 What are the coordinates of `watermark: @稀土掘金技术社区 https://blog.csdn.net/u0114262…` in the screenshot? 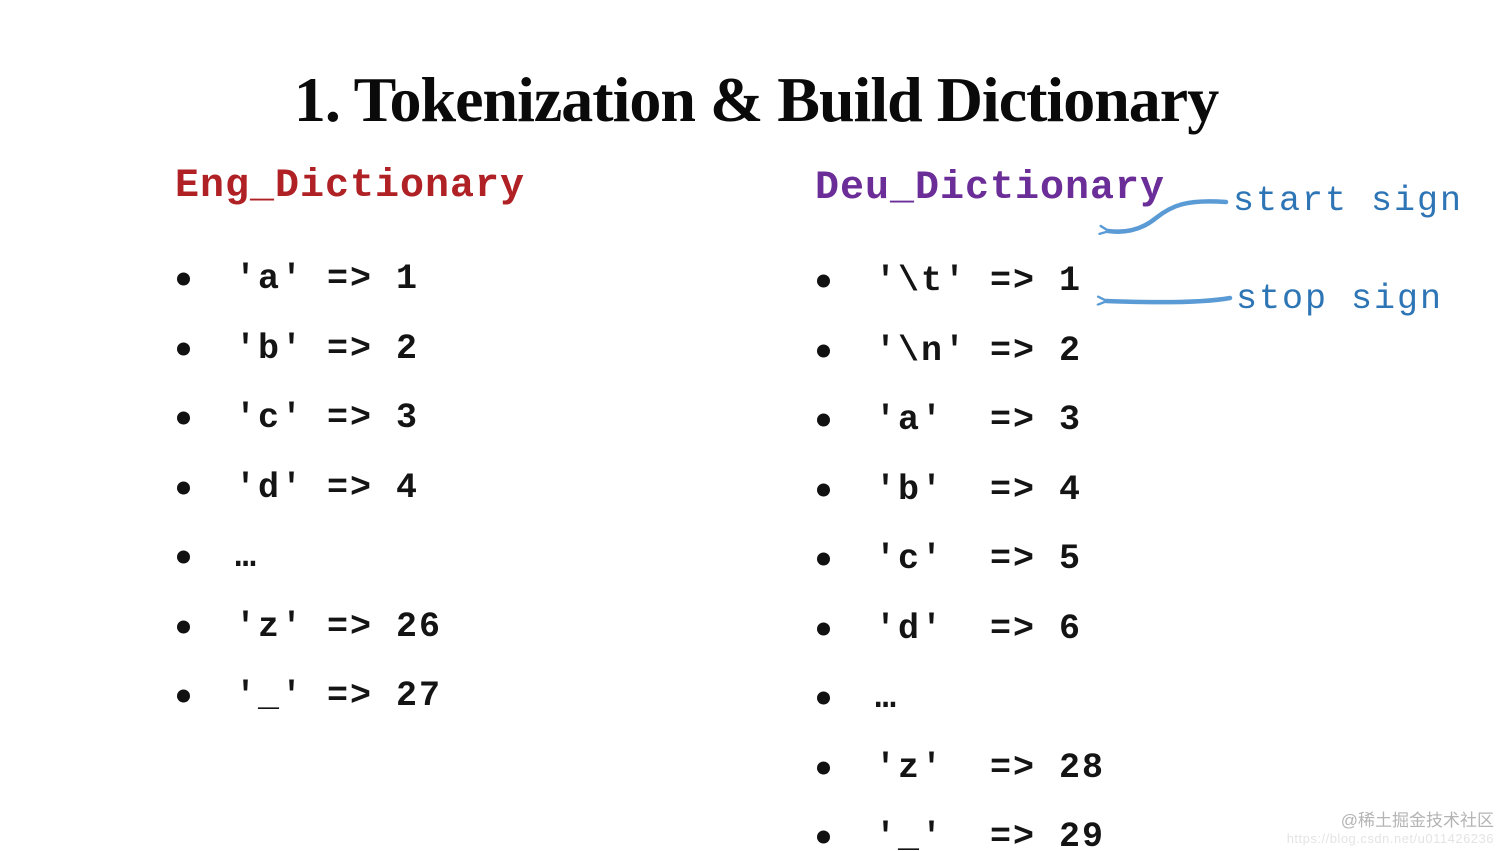 It's located at (1390, 829).